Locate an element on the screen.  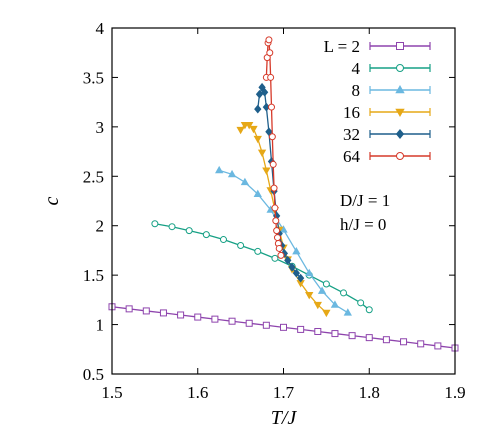
legend-entry: 32 is located at coordinates (387, 134).